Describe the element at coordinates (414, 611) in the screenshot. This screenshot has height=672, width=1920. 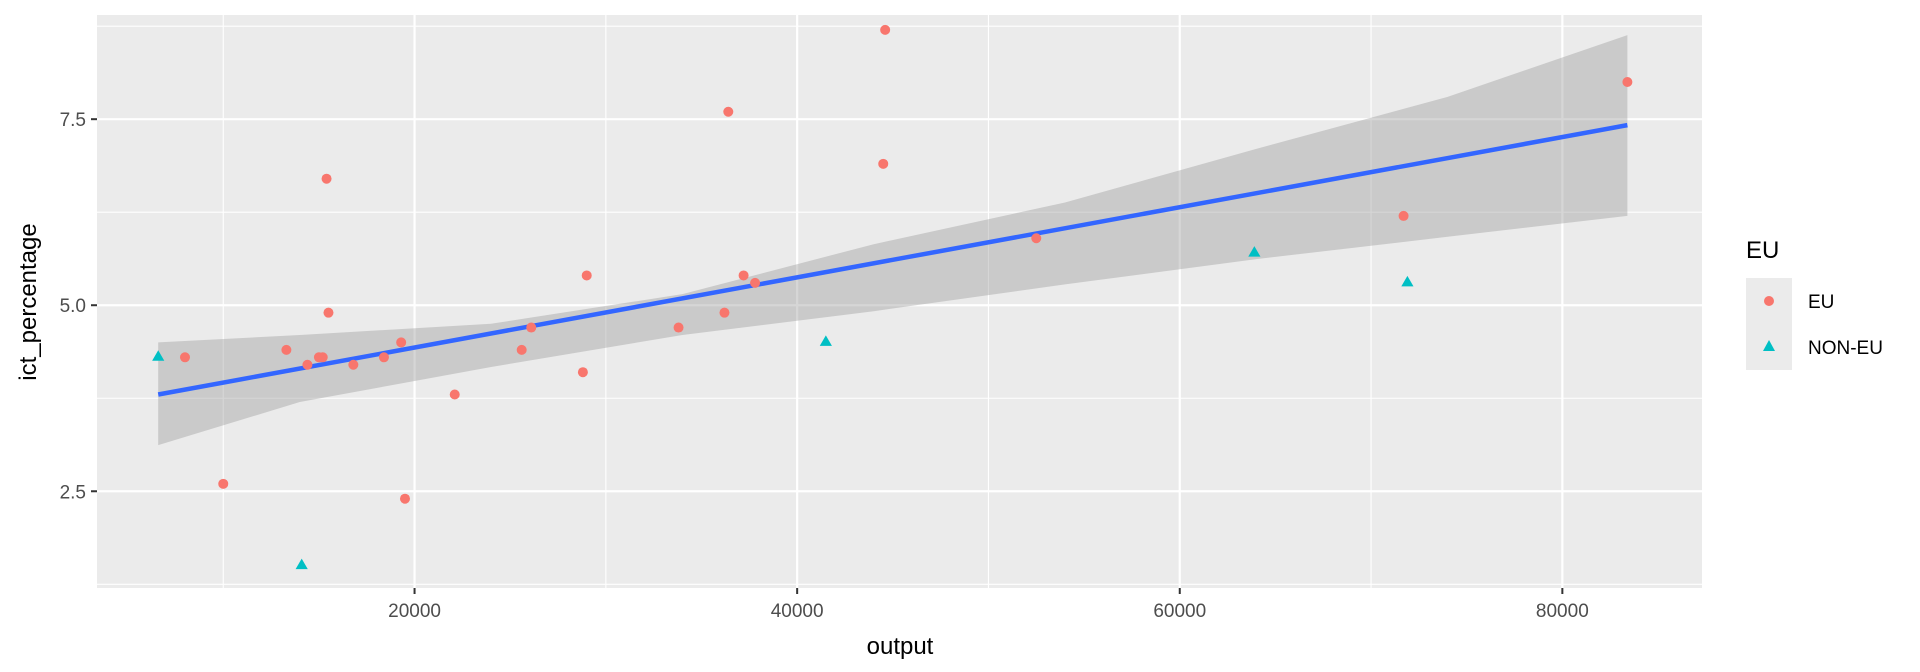
I see `x-tick-label: 20000` at that location.